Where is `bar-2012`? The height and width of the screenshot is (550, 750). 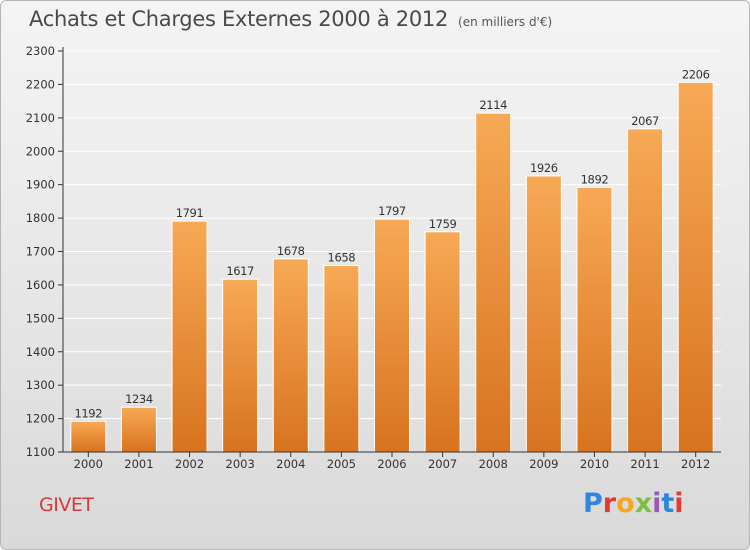
bar-2012 is located at coordinates (695, 267).